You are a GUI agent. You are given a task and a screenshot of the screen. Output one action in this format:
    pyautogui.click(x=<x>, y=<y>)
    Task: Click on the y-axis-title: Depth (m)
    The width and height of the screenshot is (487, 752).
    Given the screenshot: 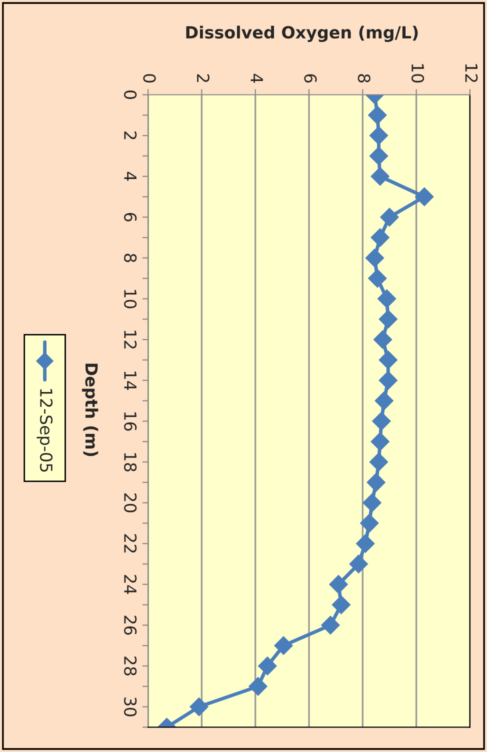 What is the action you would take?
    pyautogui.click(x=90, y=410)
    